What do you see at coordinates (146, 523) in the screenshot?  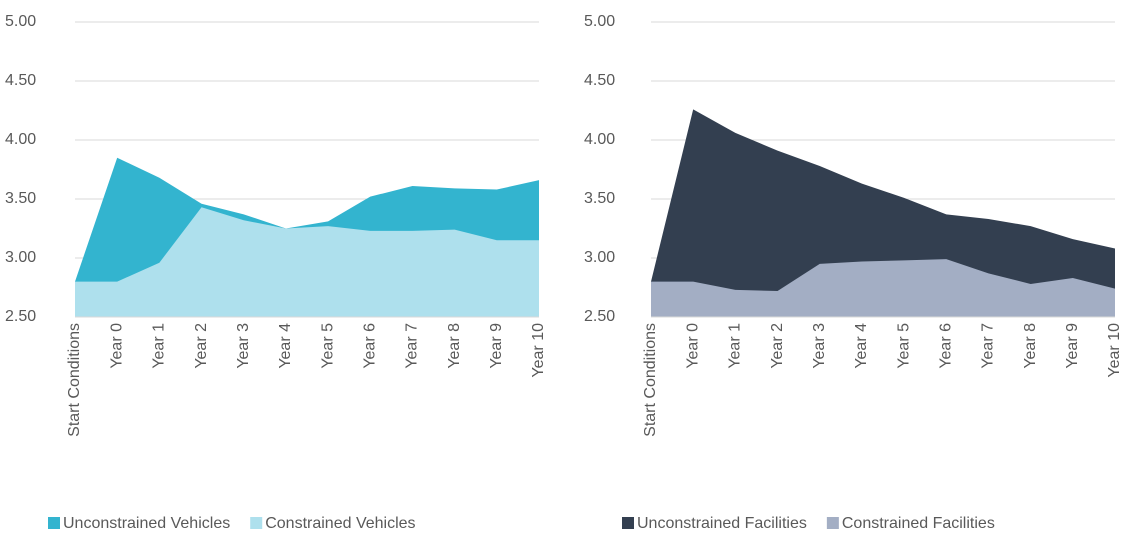 I see `legend-label: Unconstrained Vehicles` at bounding box center [146, 523].